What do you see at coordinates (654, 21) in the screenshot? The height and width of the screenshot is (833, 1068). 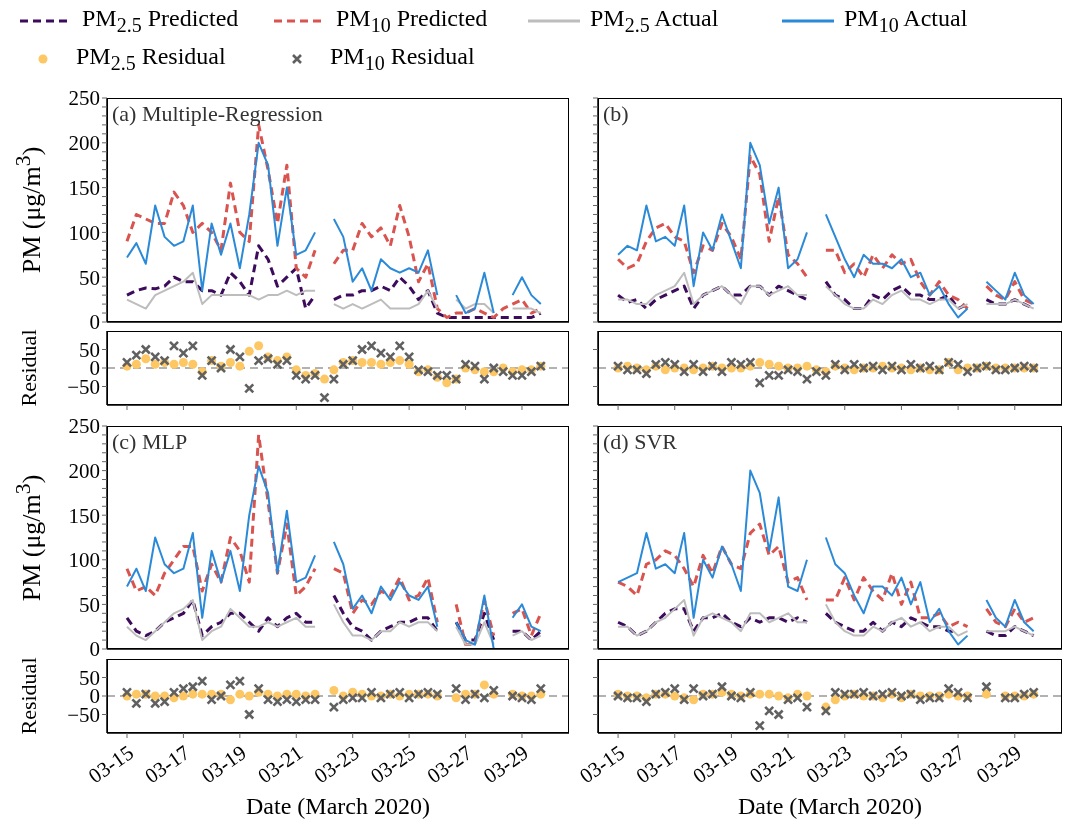 I see `legend-label: PM$_{2.5}$ Actual` at bounding box center [654, 21].